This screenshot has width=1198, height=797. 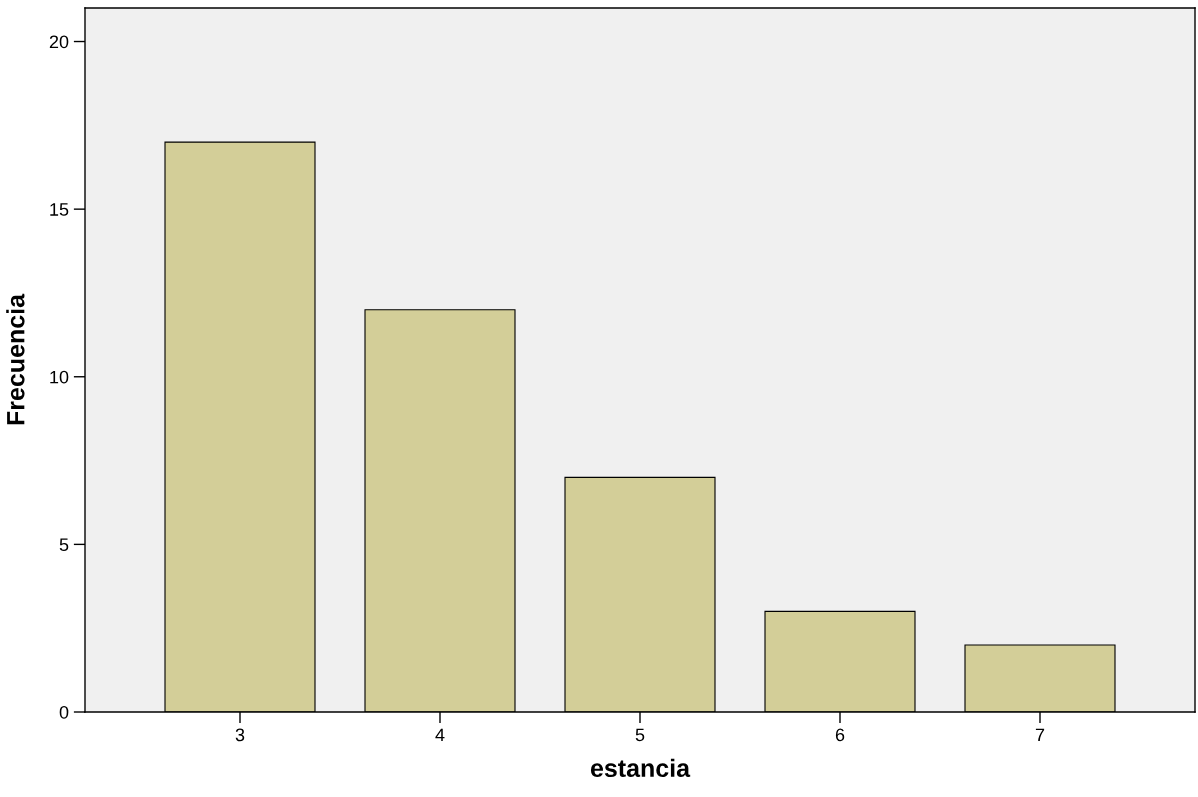 What do you see at coordinates (15, 359) in the screenshot?
I see `y-axis-title: Frecuencia` at bounding box center [15, 359].